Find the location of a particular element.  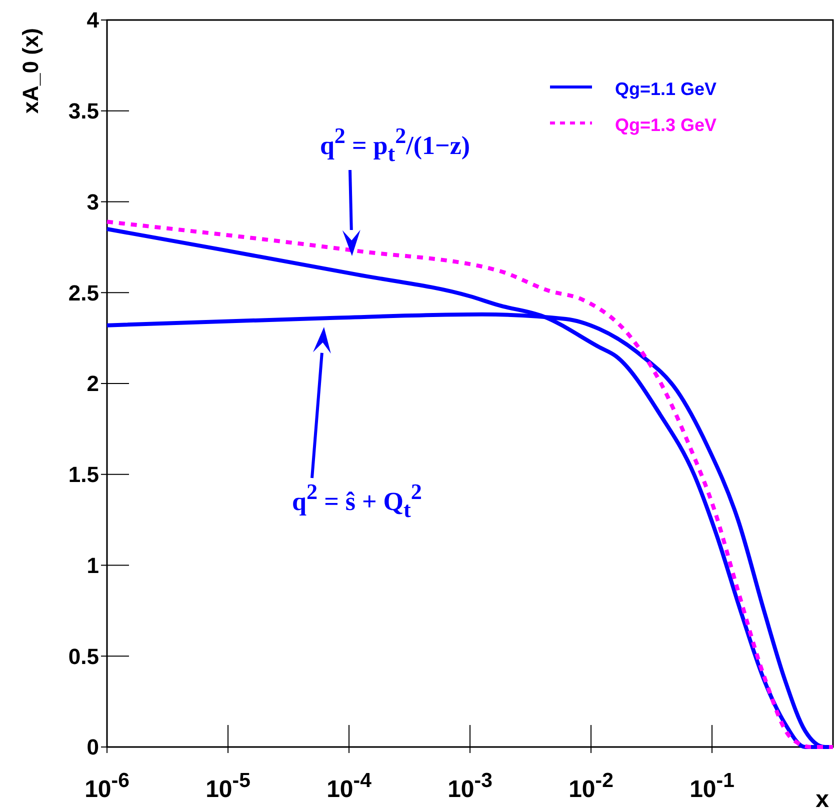

annotation: q$^{2}$ = p$_{t}$$^{2}$/(1−z) is located at coordinates (395, 144).